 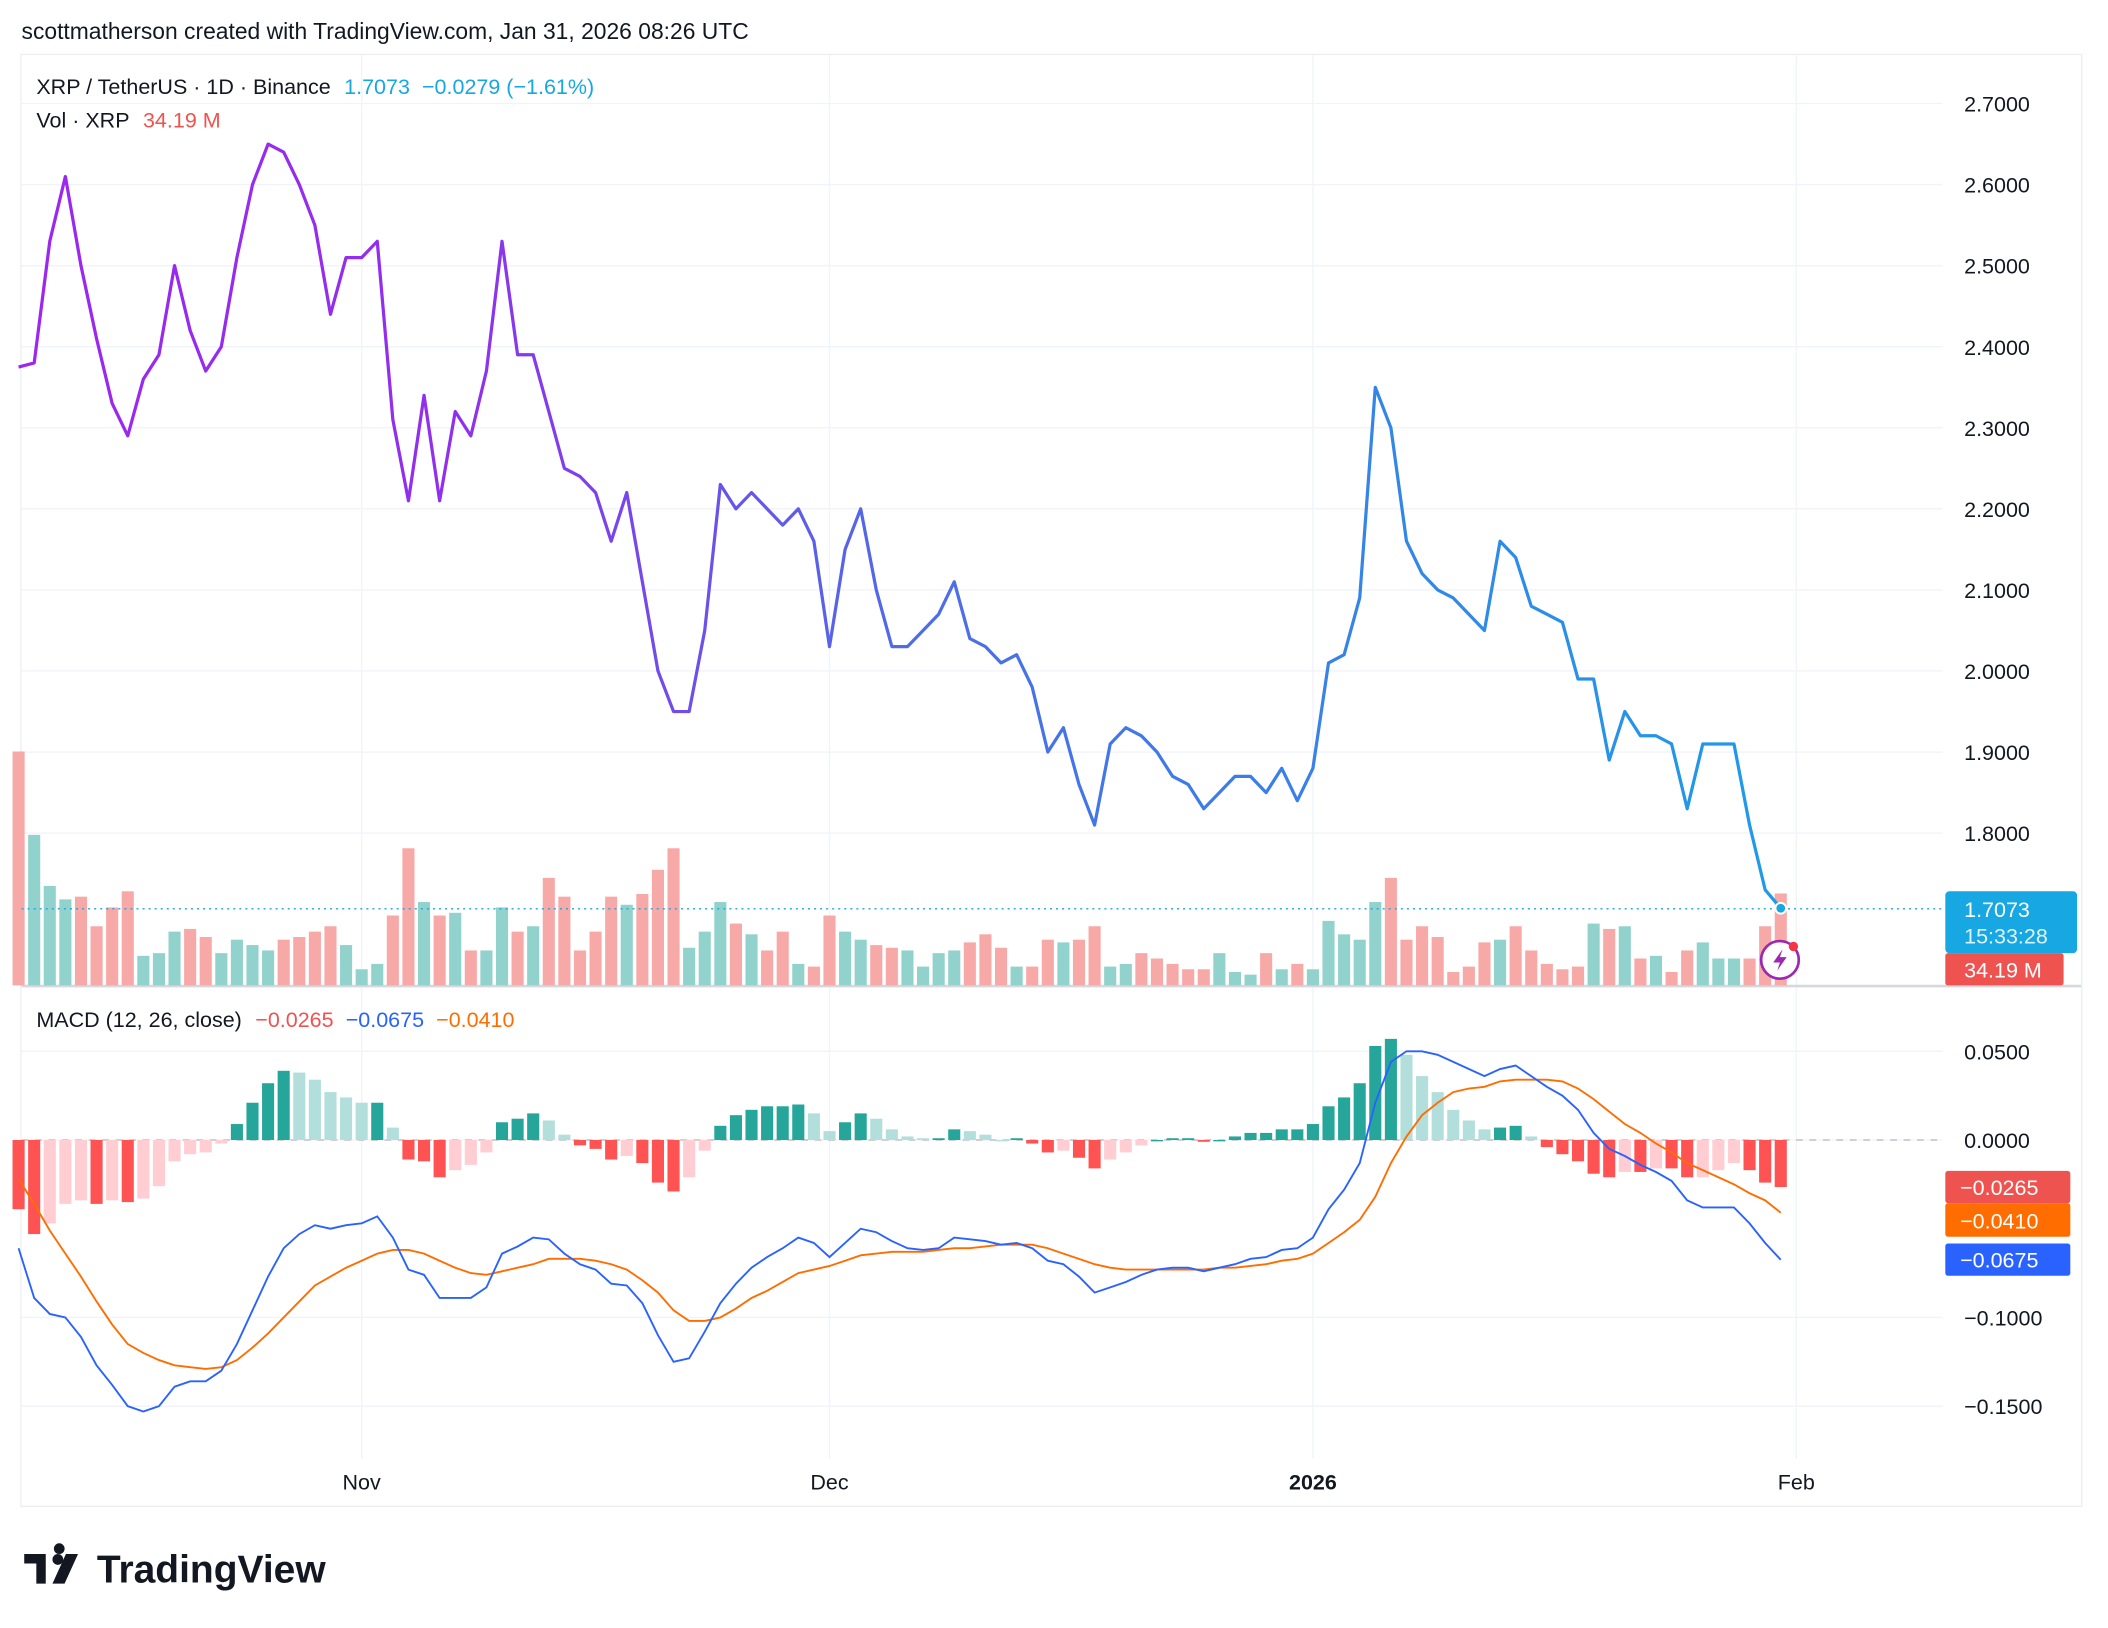 I want to click on signal-tag-value: −0.0410, so click(x=1999, y=1222).